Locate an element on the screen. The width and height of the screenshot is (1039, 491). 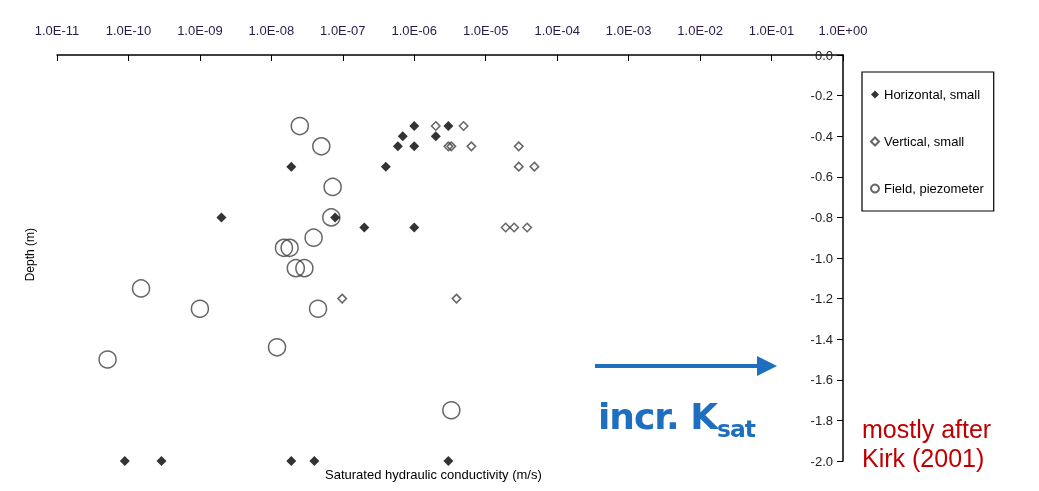
y-tick-label: -2.0 is located at coordinates (821, 461).